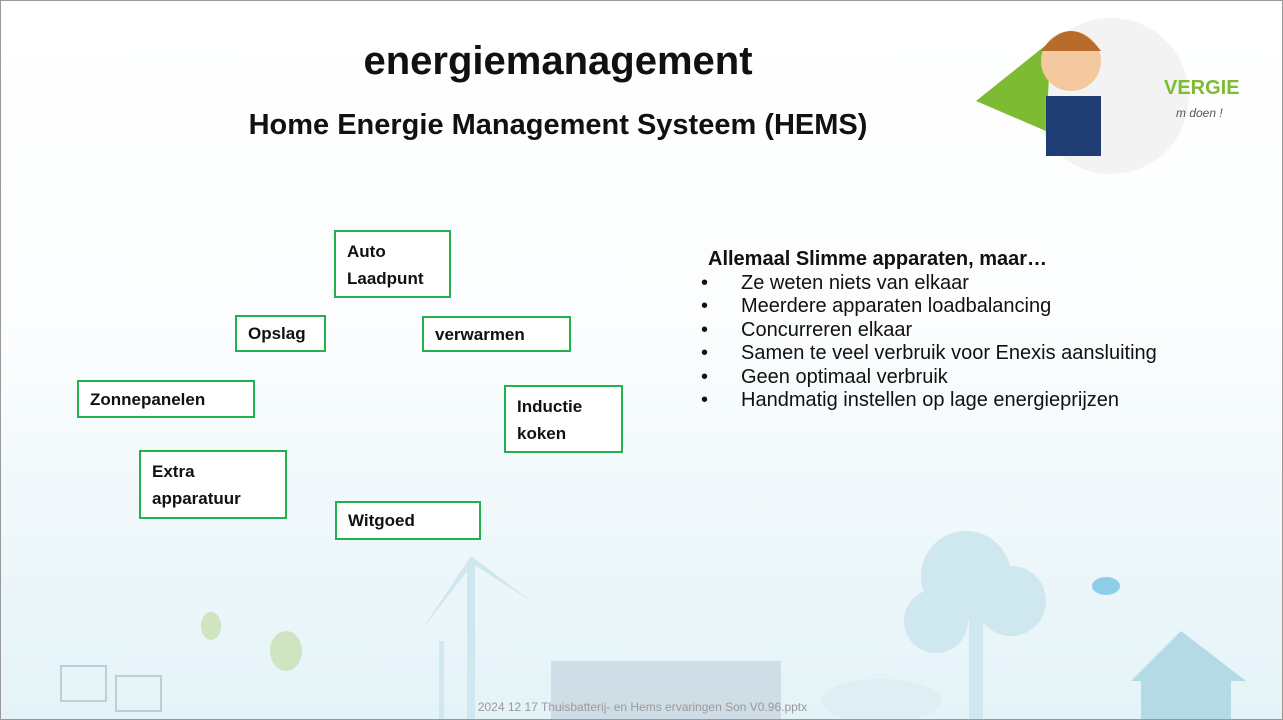 The width and height of the screenshot is (1283, 720). I want to click on logo-slogan: m doen !, so click(1199, 113).